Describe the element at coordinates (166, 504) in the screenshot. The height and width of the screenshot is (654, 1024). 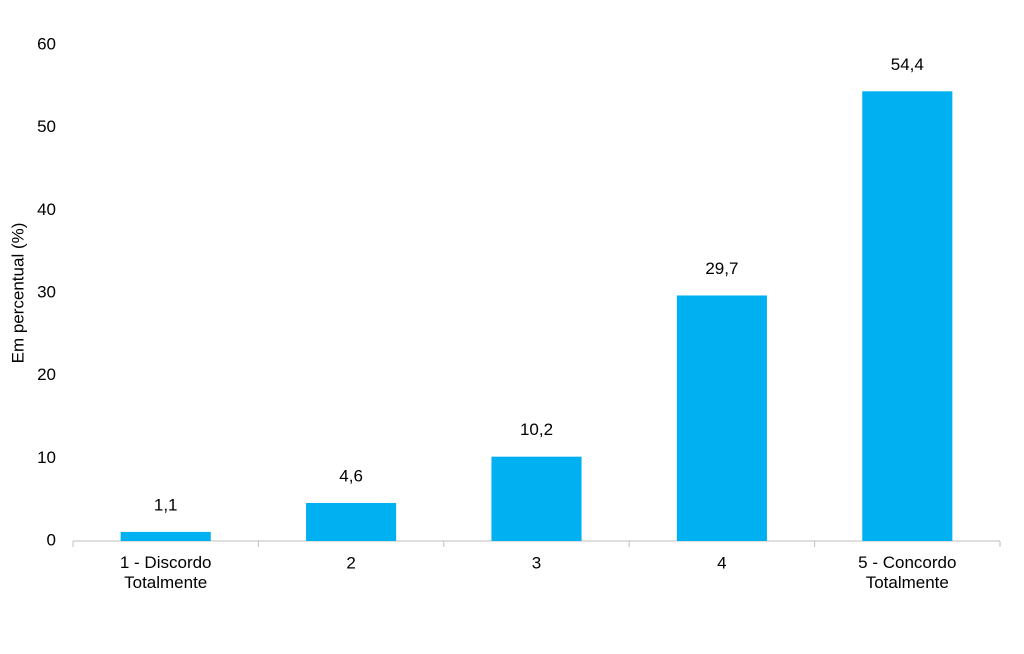
I see `value-label: 1,1` at that location.